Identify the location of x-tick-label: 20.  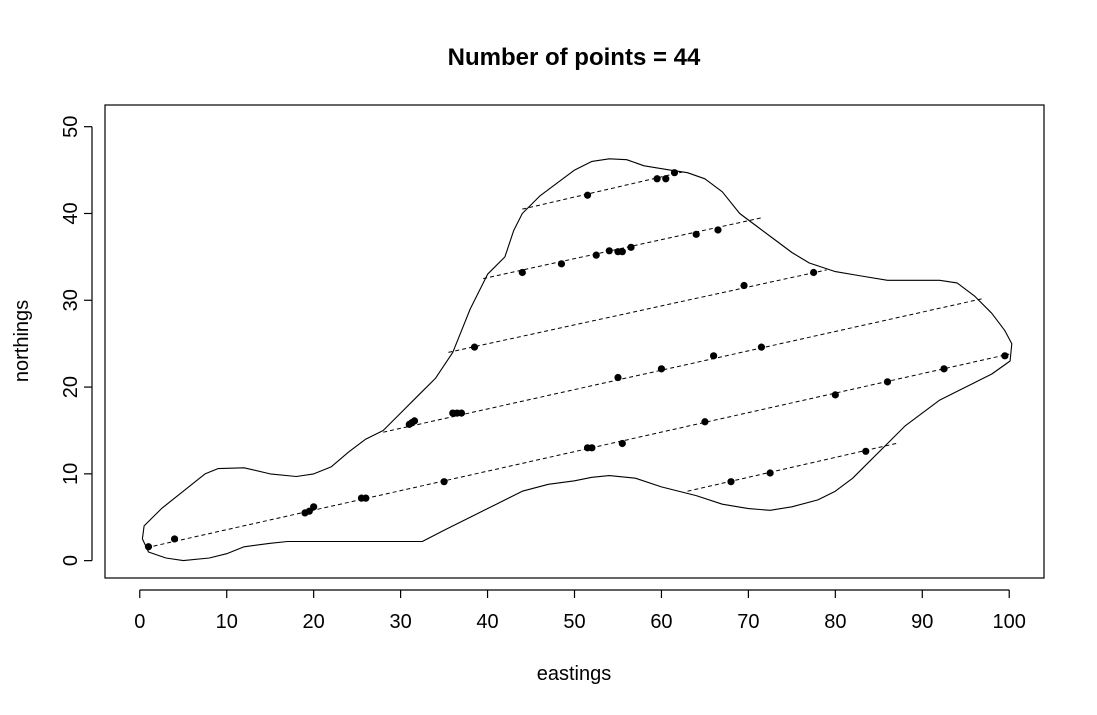
(314, 622).